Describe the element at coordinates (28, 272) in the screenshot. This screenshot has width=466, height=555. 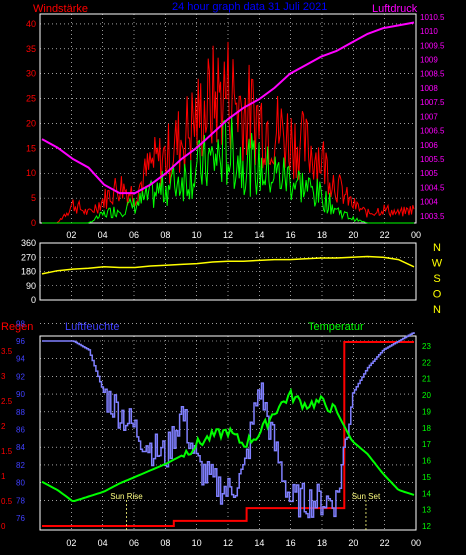
I see `direction-tick-label: 180` at that location.